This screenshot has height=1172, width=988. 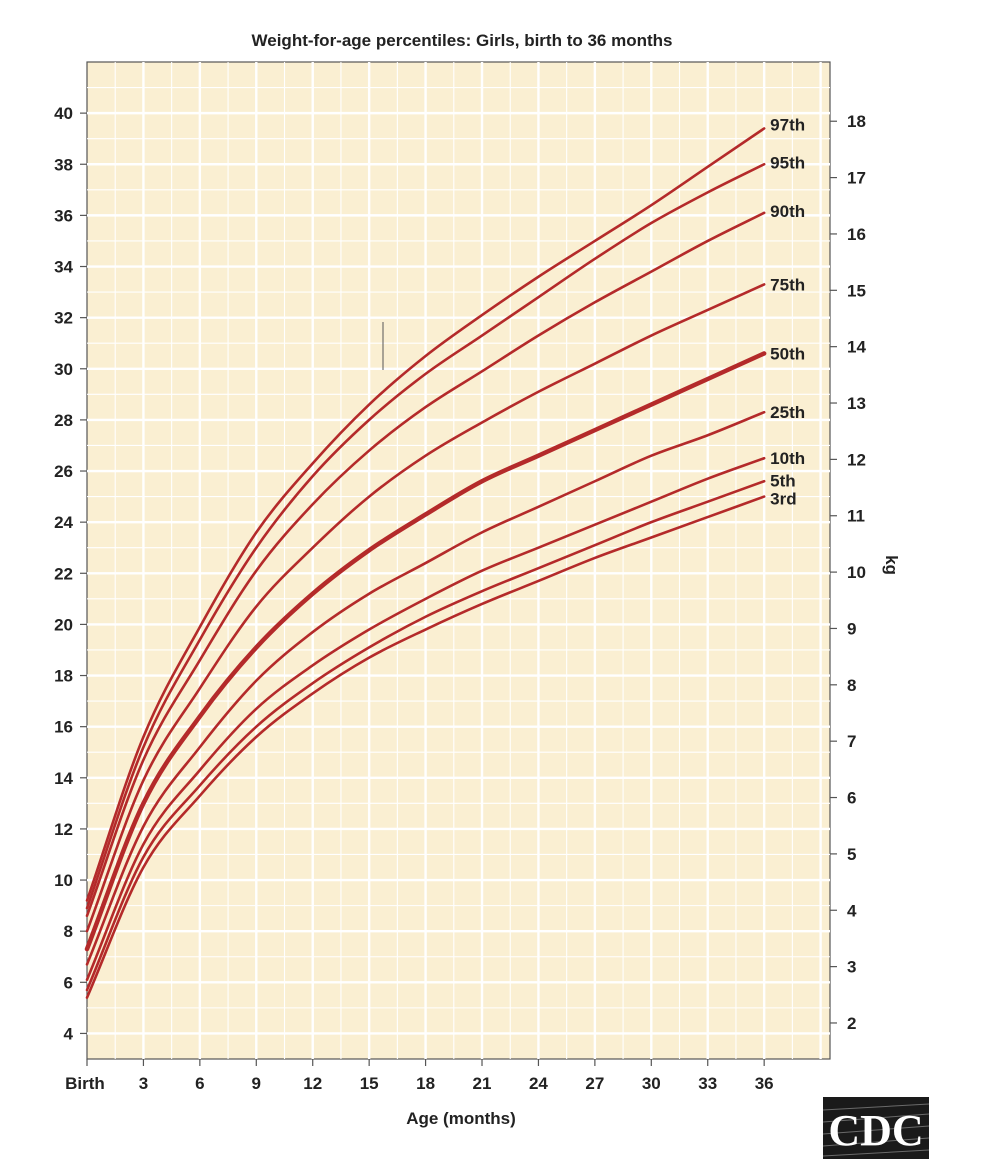 I want to click on y-right-tick-label: 3, so click(x=851, y=967).